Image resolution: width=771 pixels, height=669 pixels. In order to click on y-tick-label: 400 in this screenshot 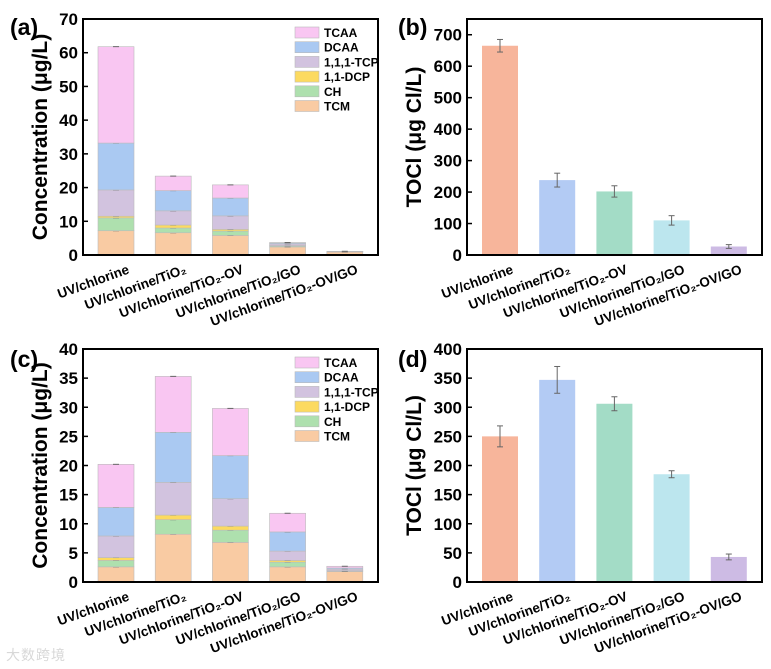, I will do `click(448, 349)`.